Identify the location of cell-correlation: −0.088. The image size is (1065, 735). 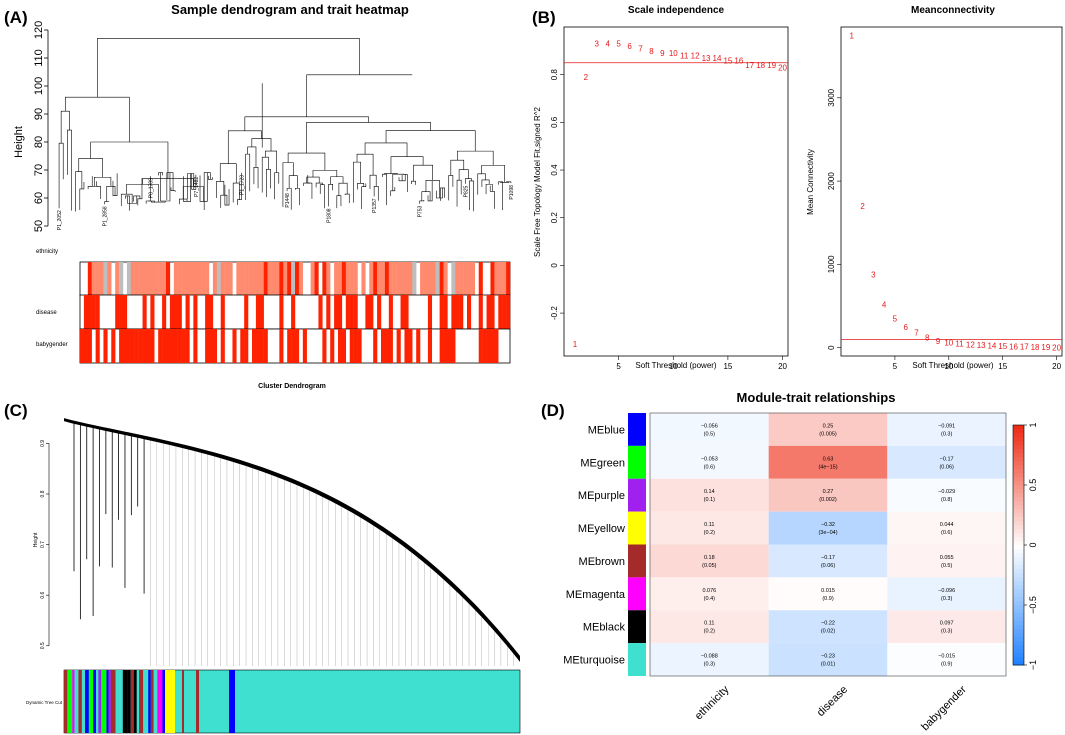
(709, 657).